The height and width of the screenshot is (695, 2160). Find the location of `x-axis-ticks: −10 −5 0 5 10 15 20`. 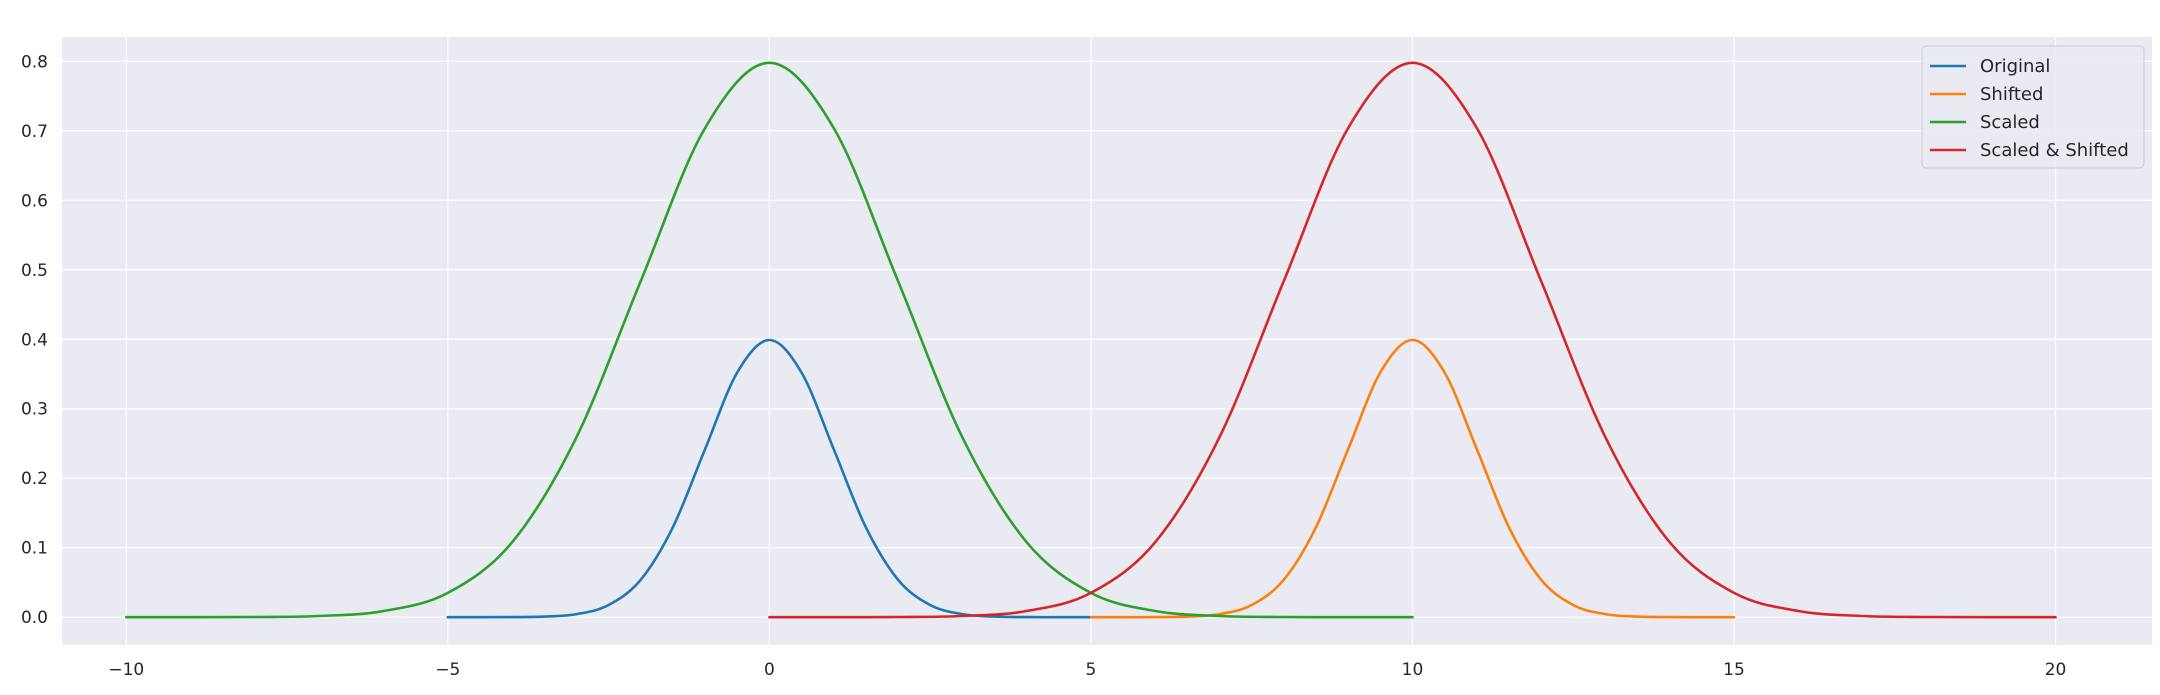

x-axis-ticks: −10 −5 0 5 10 15 20 is located at coordinates (1087, 670).